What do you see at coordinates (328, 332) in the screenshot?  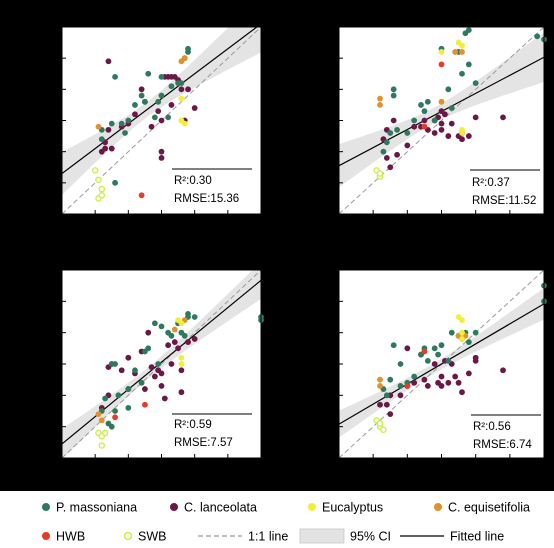 I see `y-tick-label: 40` at bounding box center [328, 332].